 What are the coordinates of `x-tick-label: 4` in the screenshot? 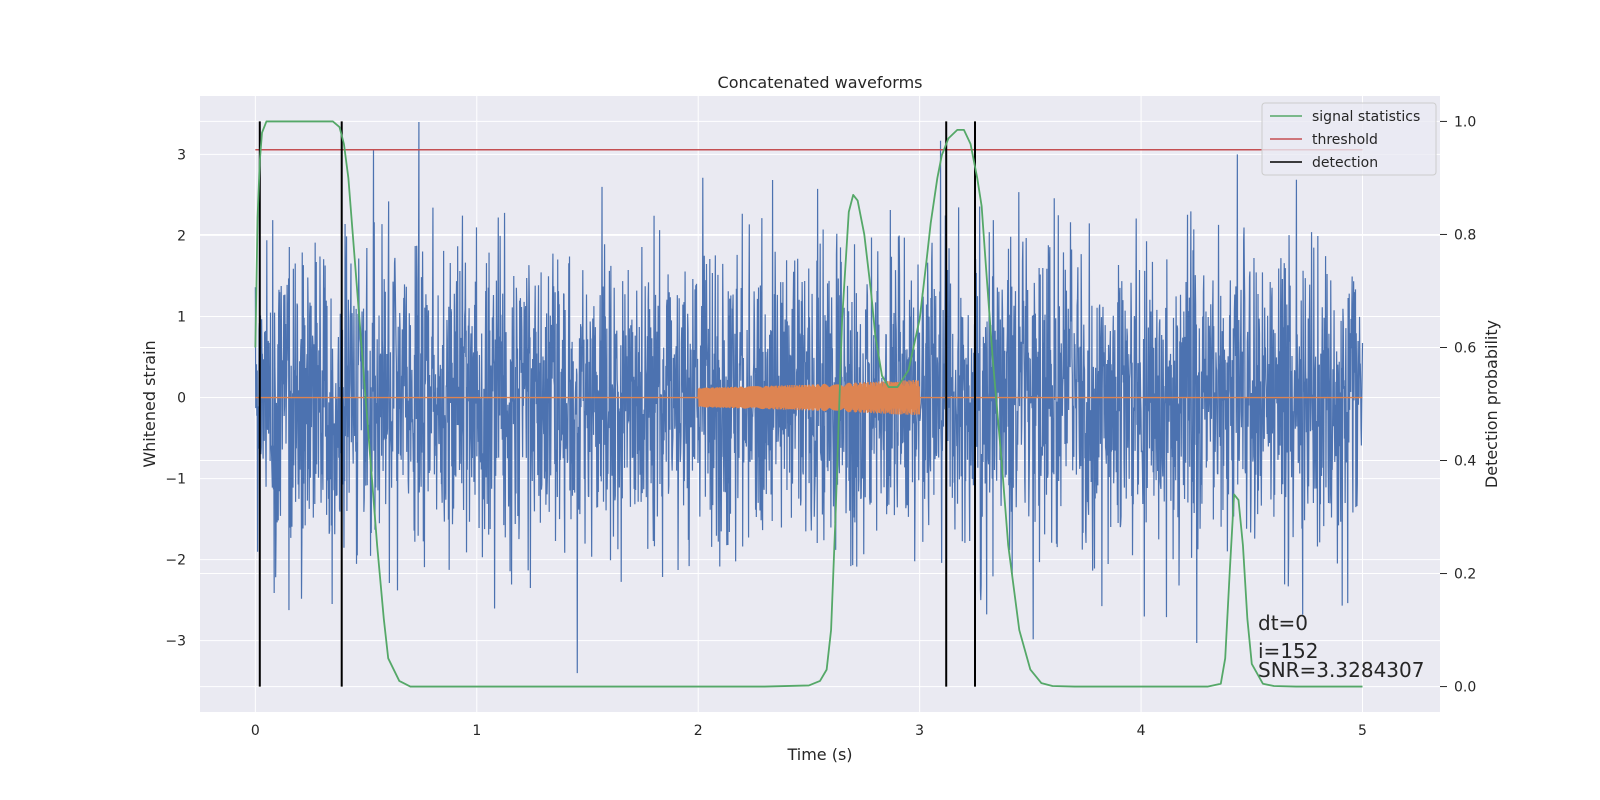 It's located at (1141, 731).